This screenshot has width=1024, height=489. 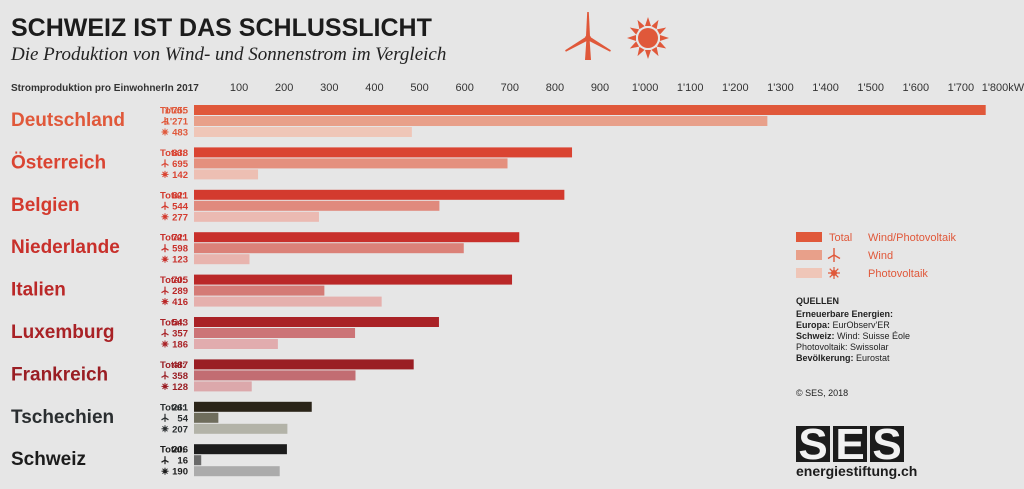 What do you see at coordinates (180, 195) in the screenshot?
I see `value-label-total: 821` at bounding box center [180, 195].